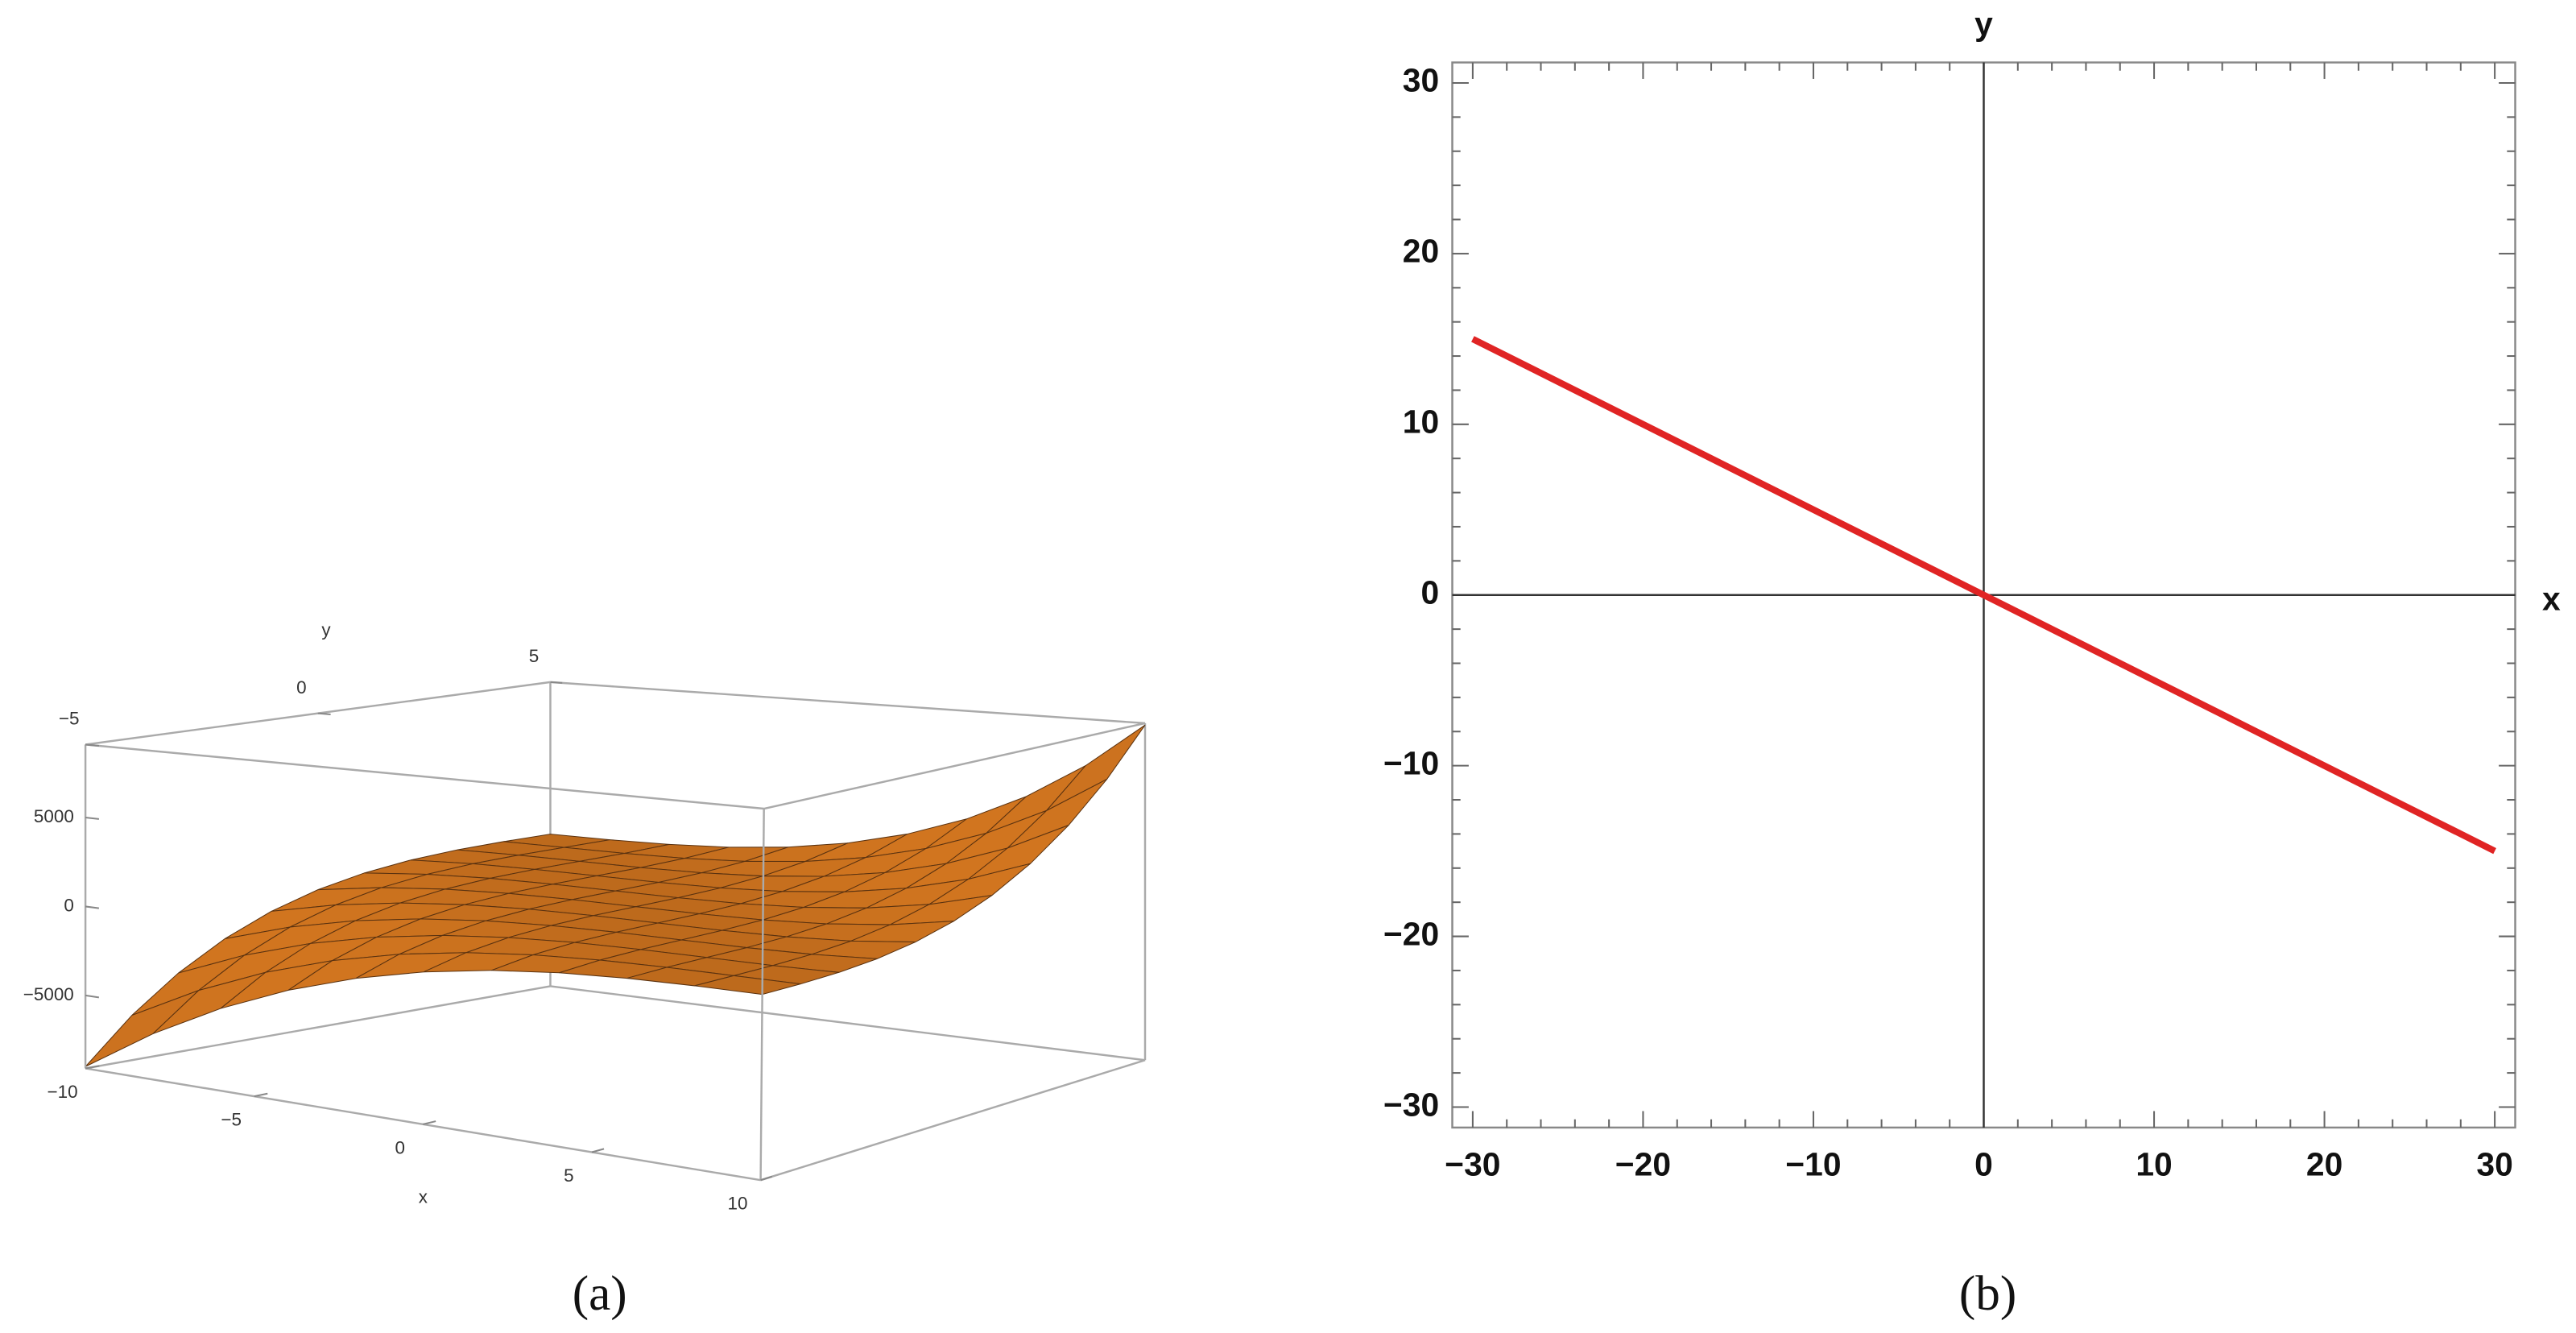 This screenshot has height=1333, width=2576. Describe the element at coordinates (48, 994) in the screenshot. I see `z-tick-label: −5000` at that location.